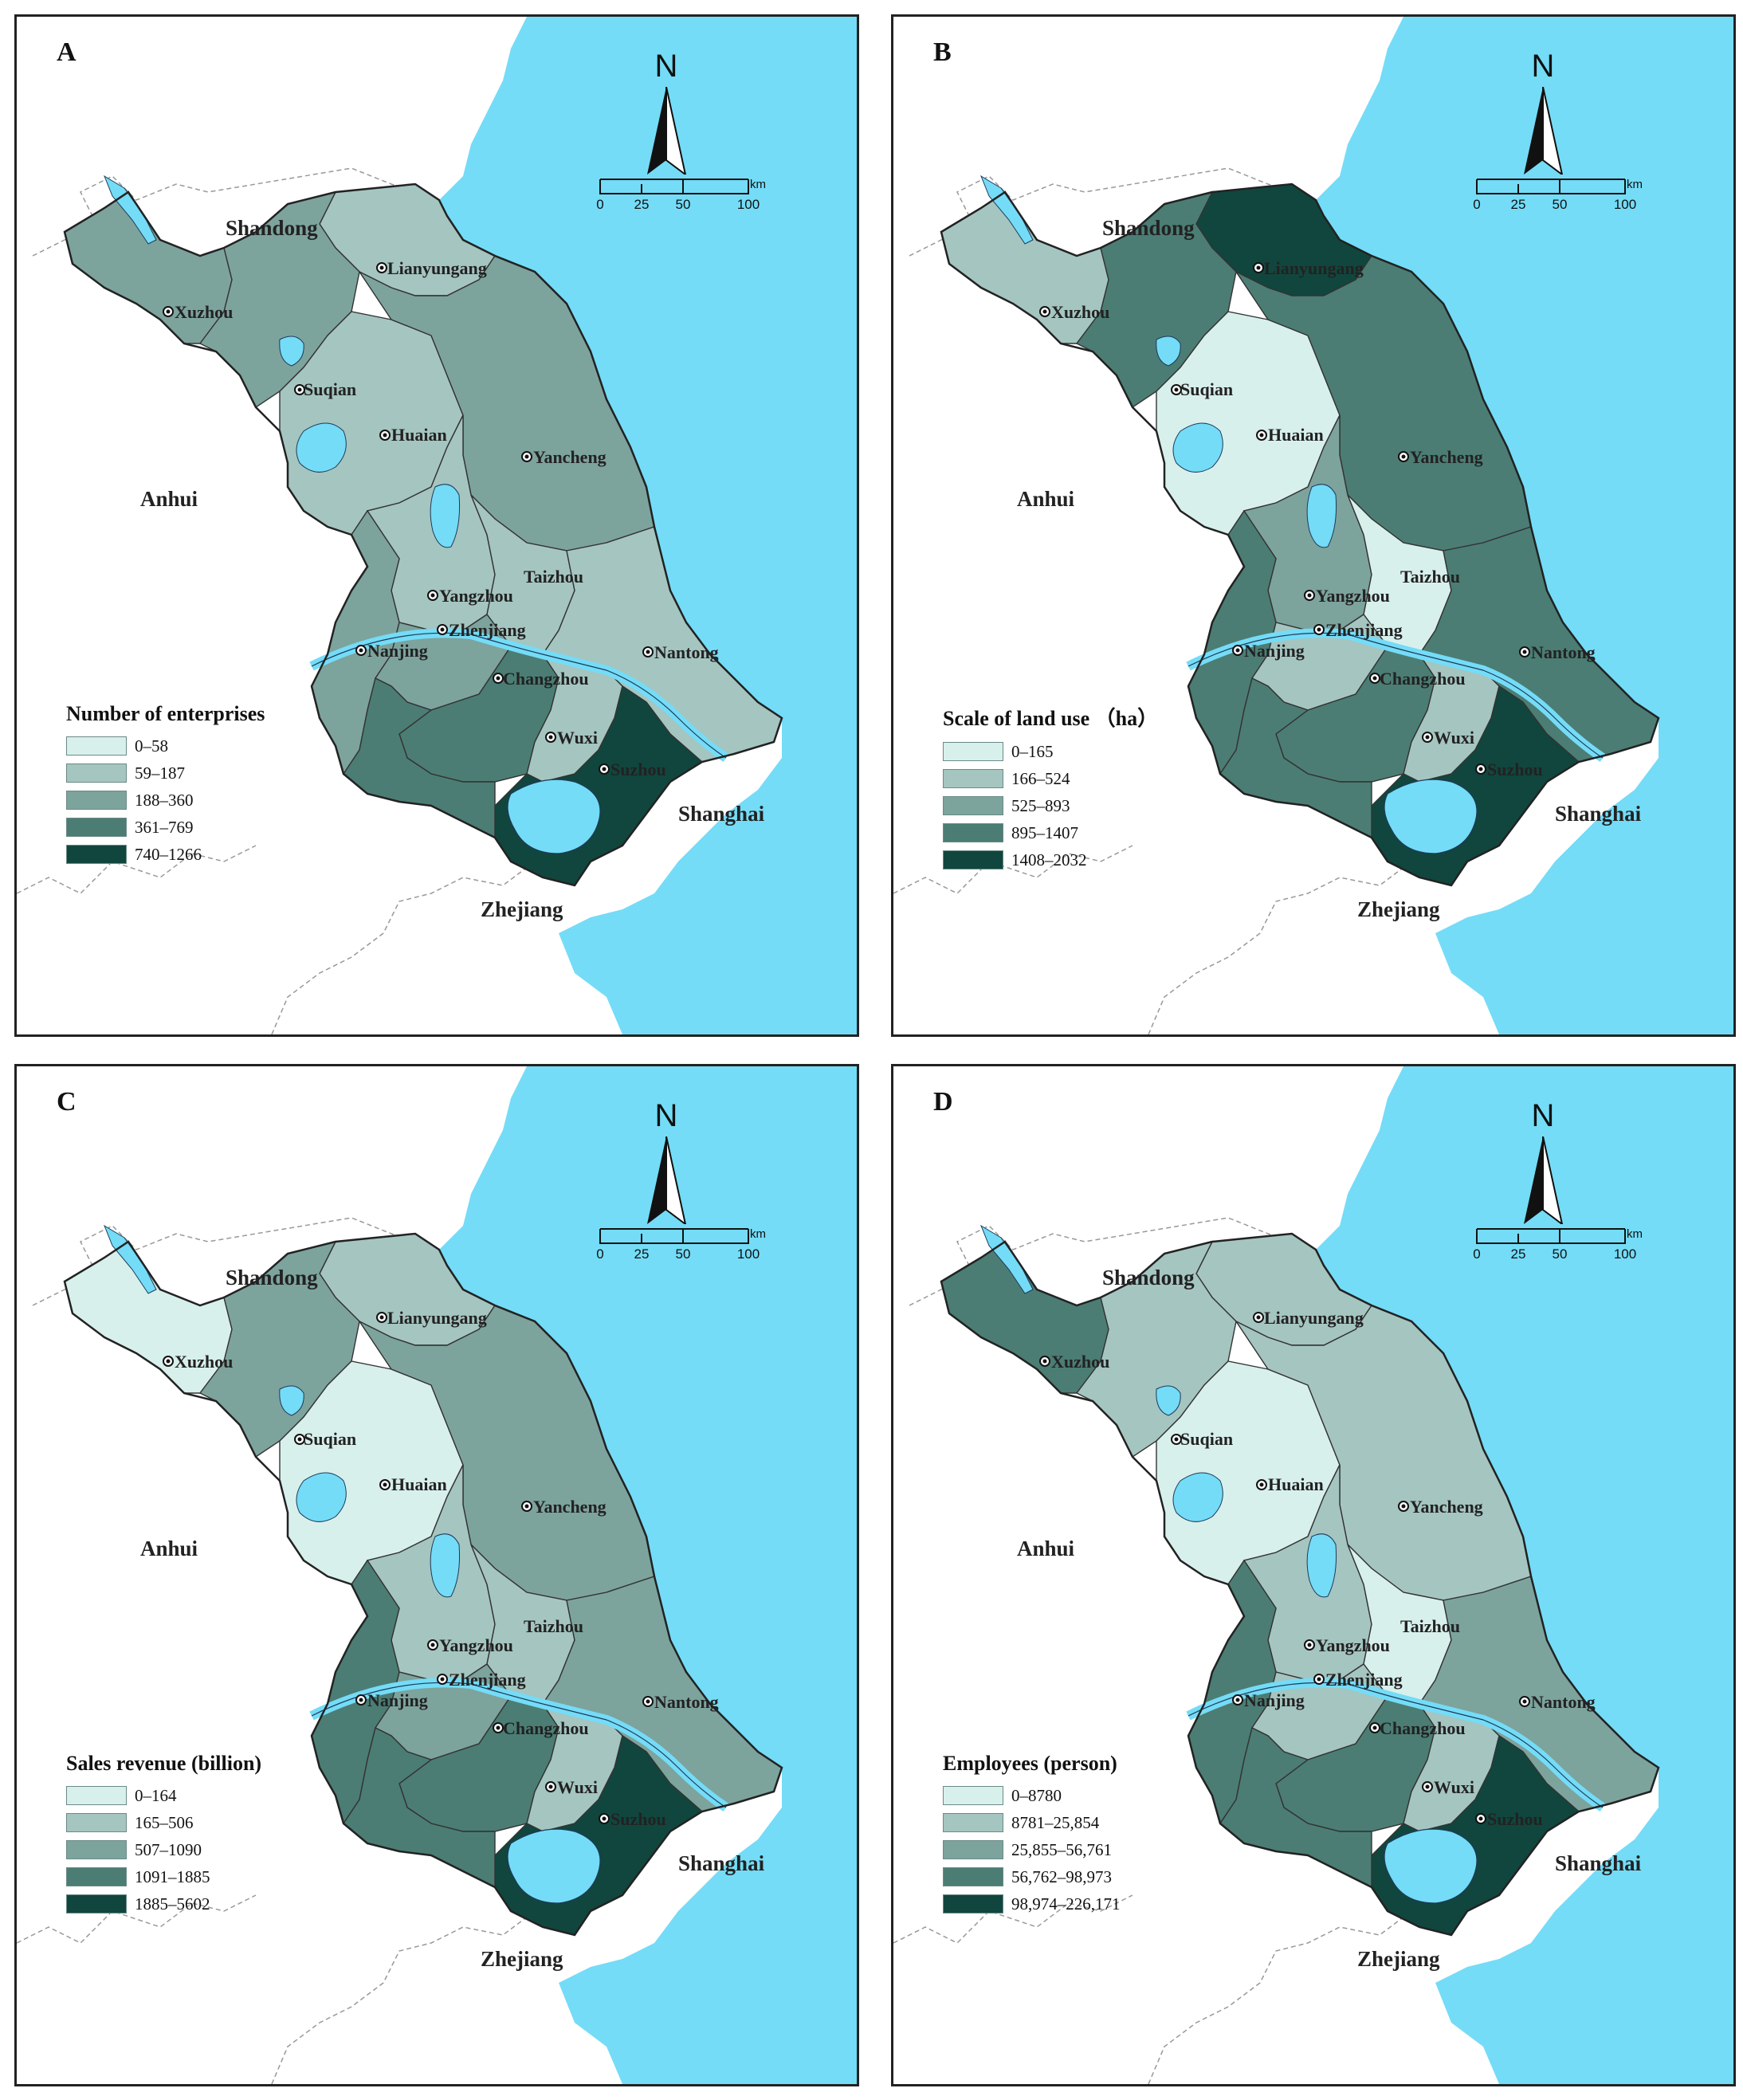 The image size is (1743, 2100). What do you see at coordinates (1454, 738) in the screenshot?
I see `city-label-wuxi: Wuxi` at bounding box center [1454, 738].